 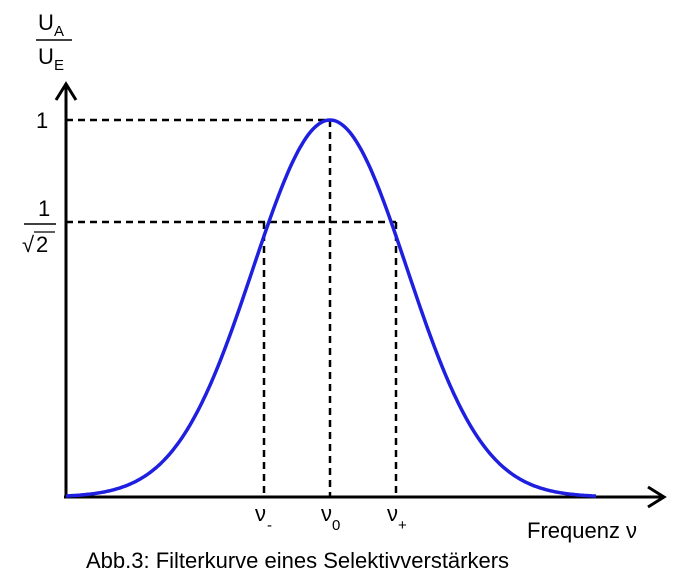 What do you see at coordinates (42, 120) in the screenshot?
I see `tick-label-one: 1` at bounding box center [42, 120].